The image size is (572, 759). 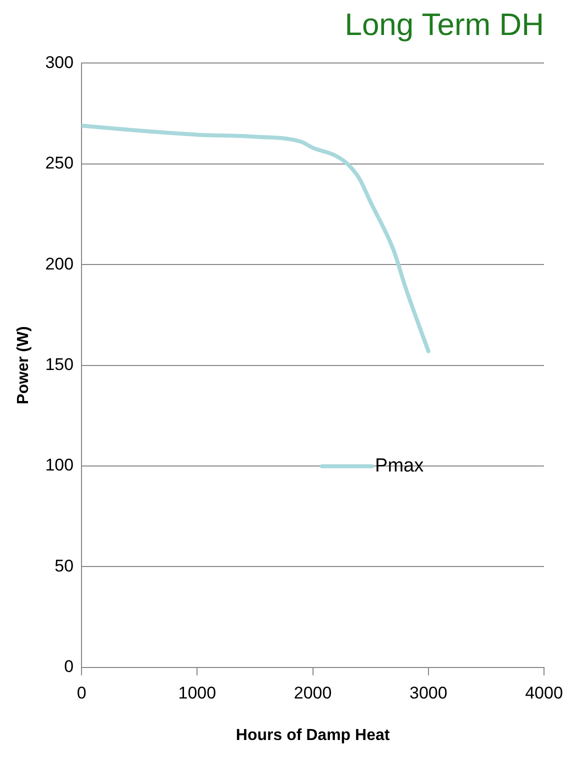 What do you see at coordinates (59, 264) in the screenshot?
I see `y-tick-label: 200` at bounding box center [59, 264].